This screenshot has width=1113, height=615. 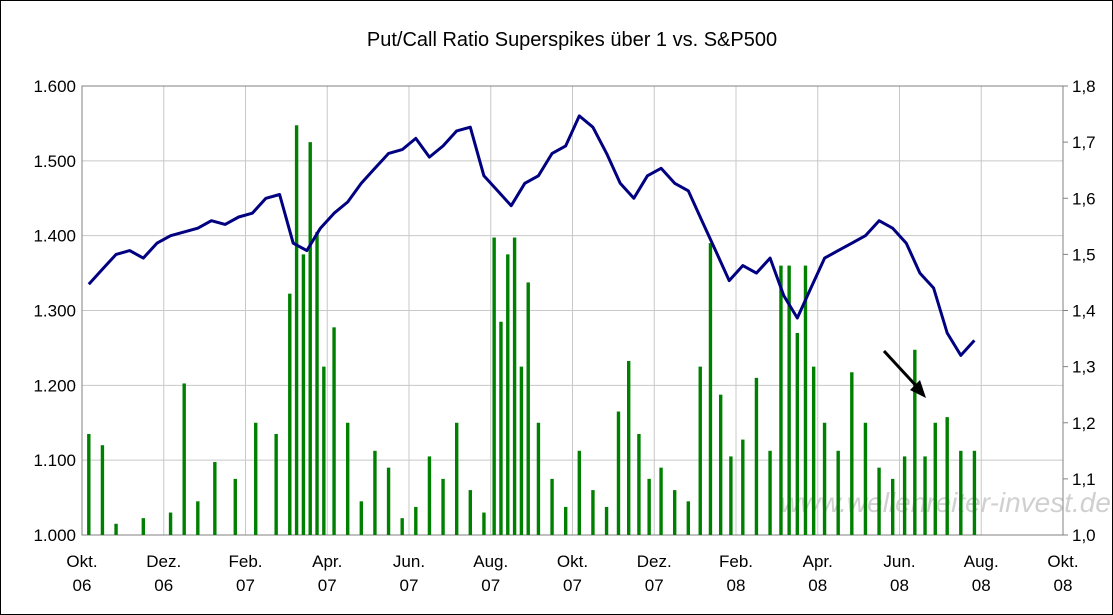 I want to click on x-tick-label: Apr. 07, so click(x=327, y=573).